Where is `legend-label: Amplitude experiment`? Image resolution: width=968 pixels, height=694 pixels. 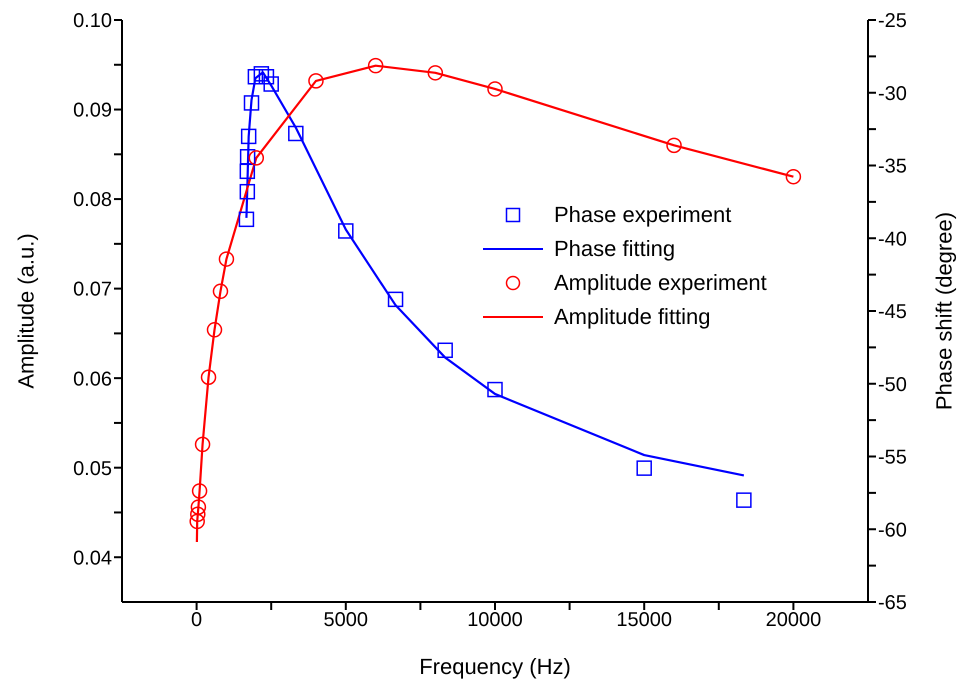 legend-label: Amplitude experiment is located at coordinates (660, 283).